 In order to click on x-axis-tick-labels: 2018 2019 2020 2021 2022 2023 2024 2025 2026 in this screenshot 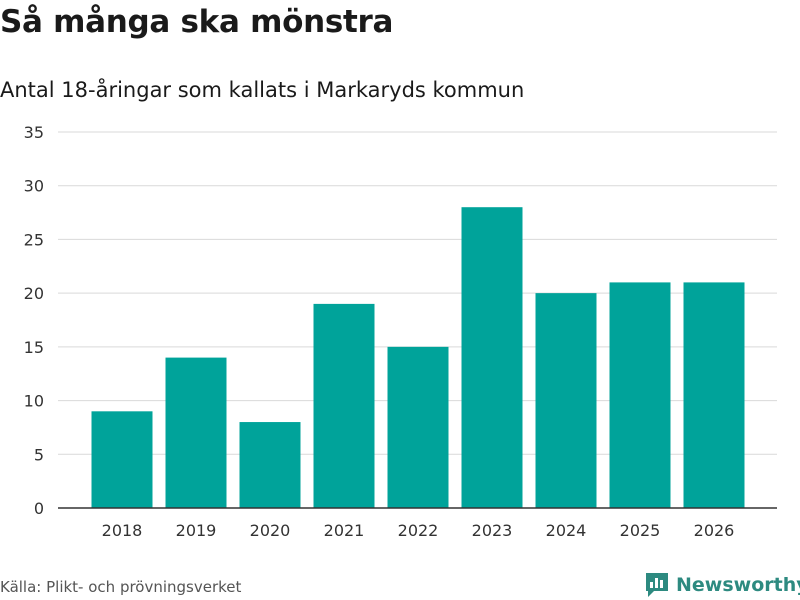, I will do `click(418, 530)`.